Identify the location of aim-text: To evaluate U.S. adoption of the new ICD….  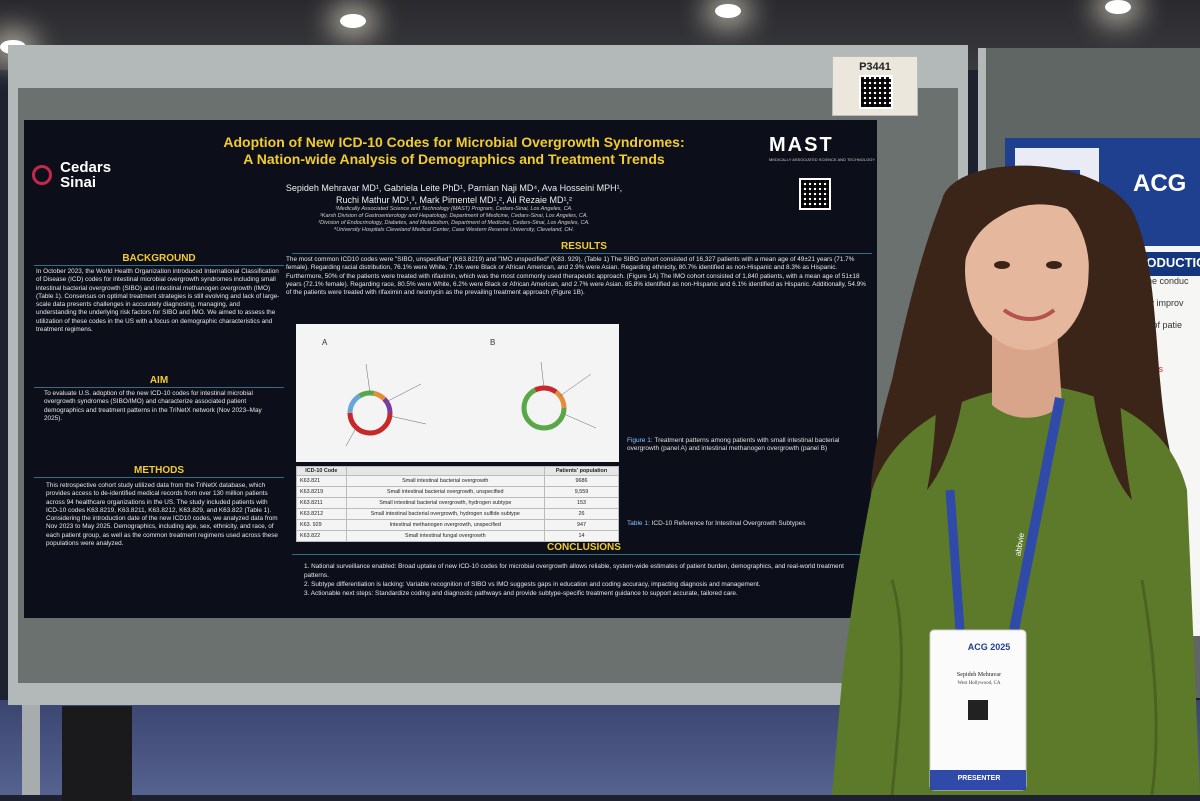
(153, 406).